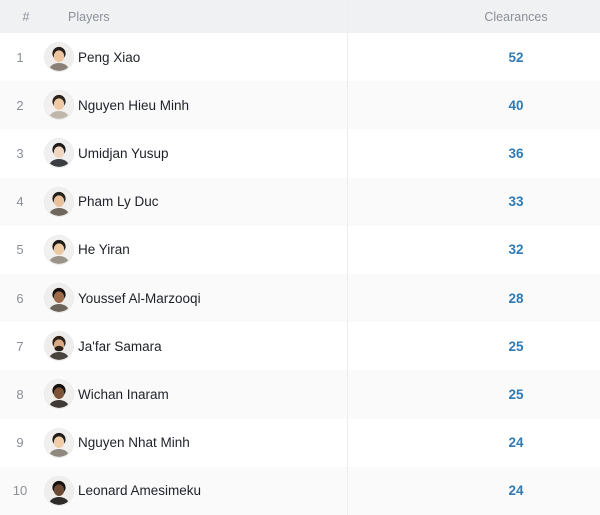 The height and width of the screenshot is (515, 600). Describe the element at coordinates (193, 346) in the screenshot. I see `player-cell: Ja'far Samara` at that location.